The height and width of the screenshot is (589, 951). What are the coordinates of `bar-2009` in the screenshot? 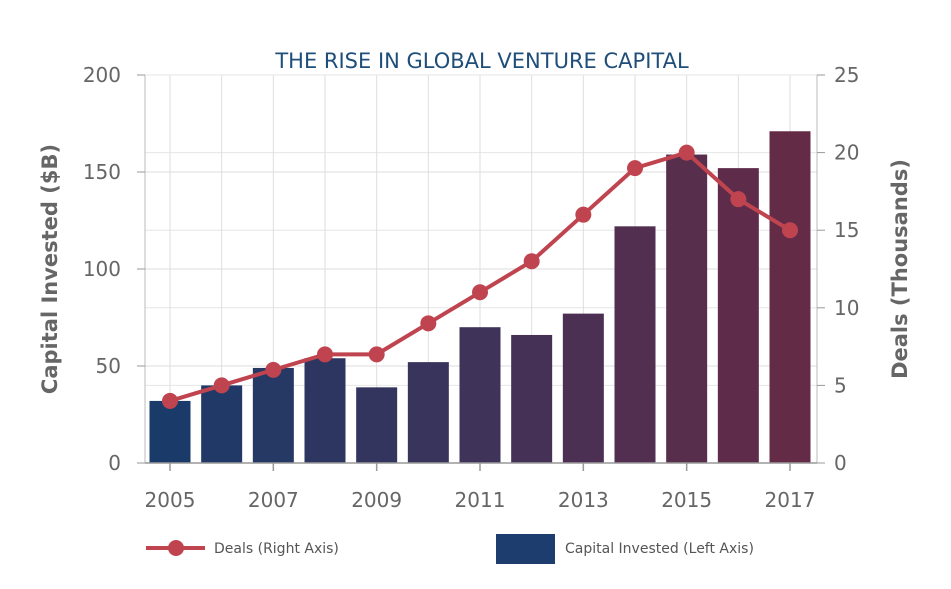 It's located at (377, 425).